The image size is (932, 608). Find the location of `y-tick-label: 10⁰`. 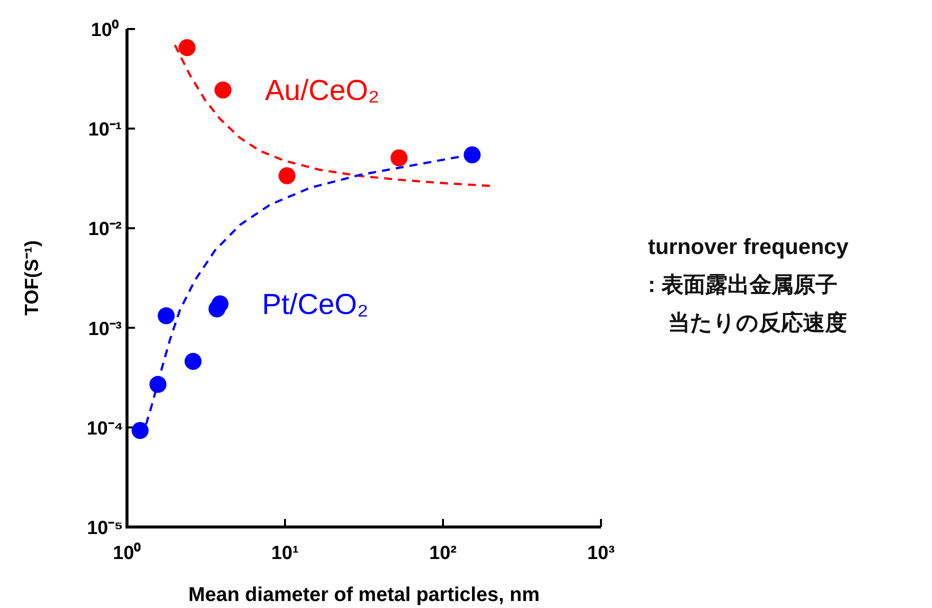

y-tick-label: 10⁰ is located at coordinates (105, 30).